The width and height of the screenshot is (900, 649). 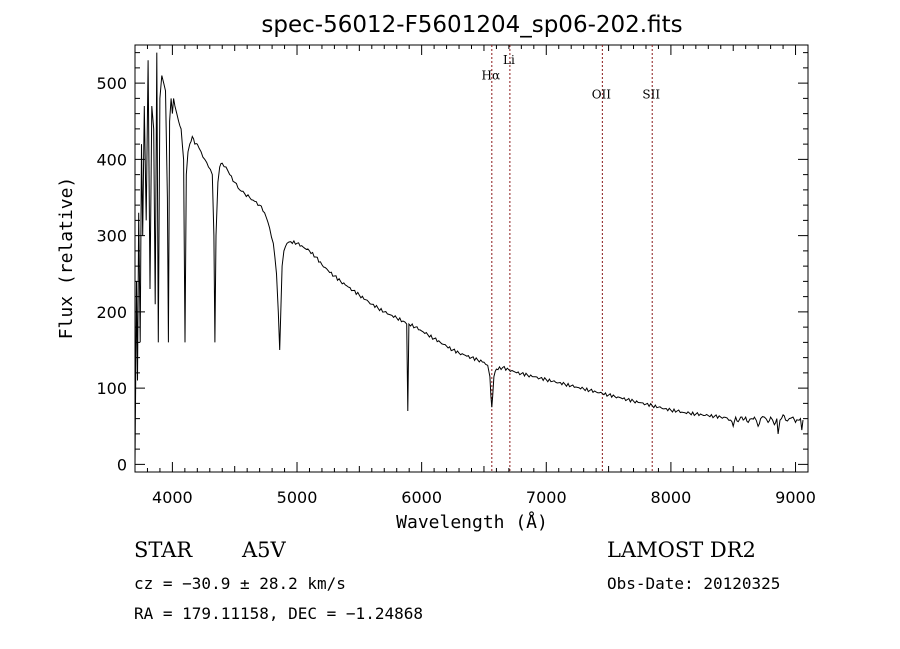 I want to click on spectral-line-label: Li, so click(x=509, y=60).